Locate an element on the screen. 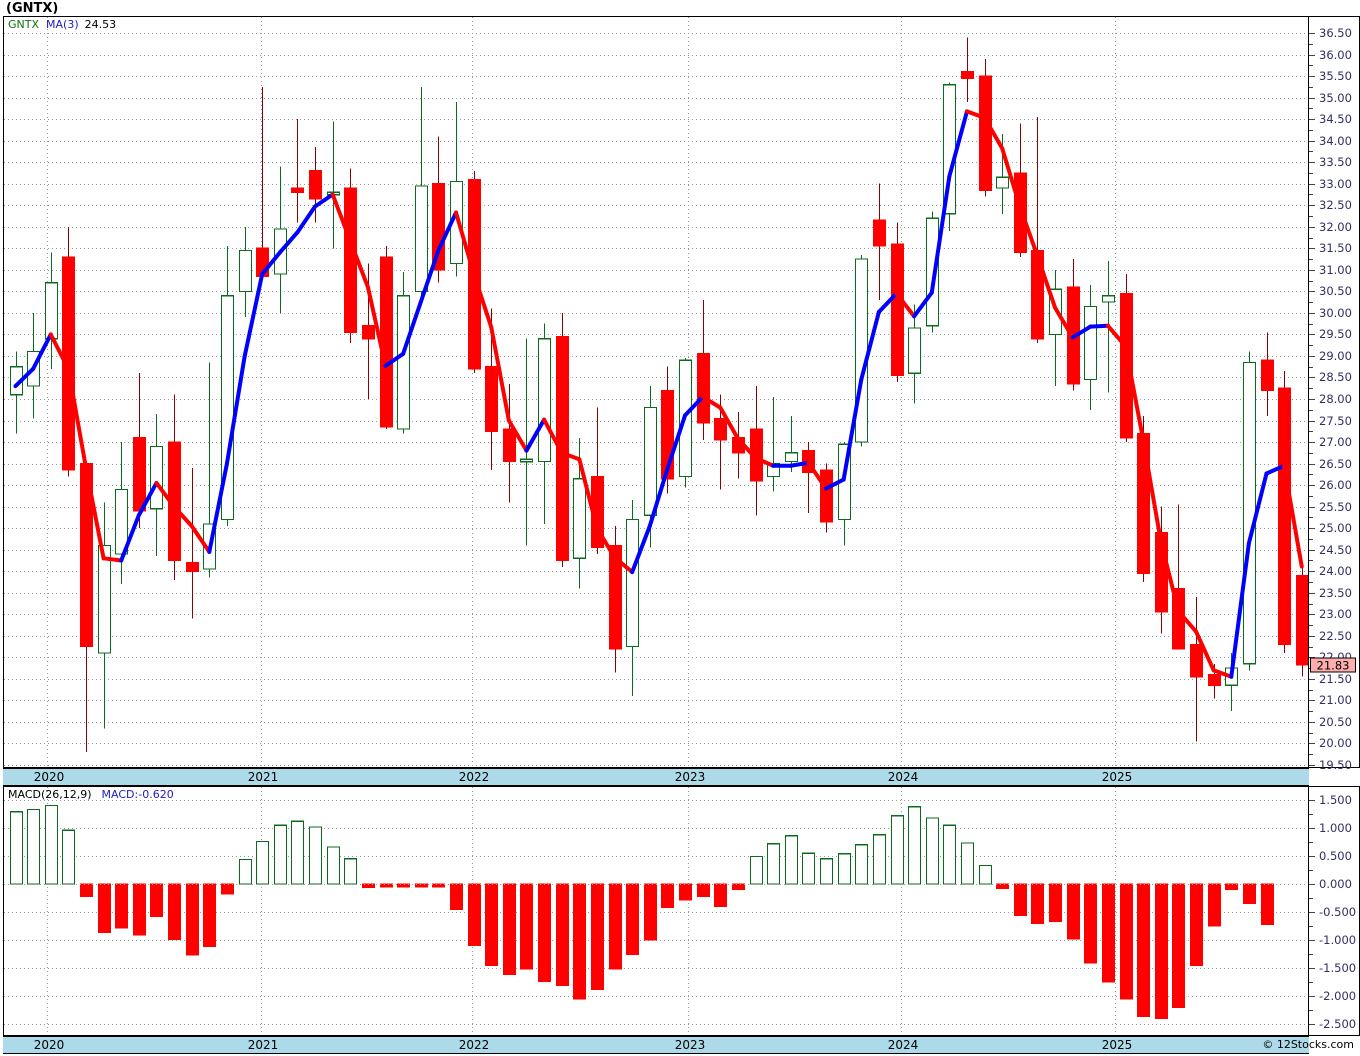 The width and height of the screenshot is (1360, 1056). price-tick-label: 19.50 is located at coordinates (1335, 765).